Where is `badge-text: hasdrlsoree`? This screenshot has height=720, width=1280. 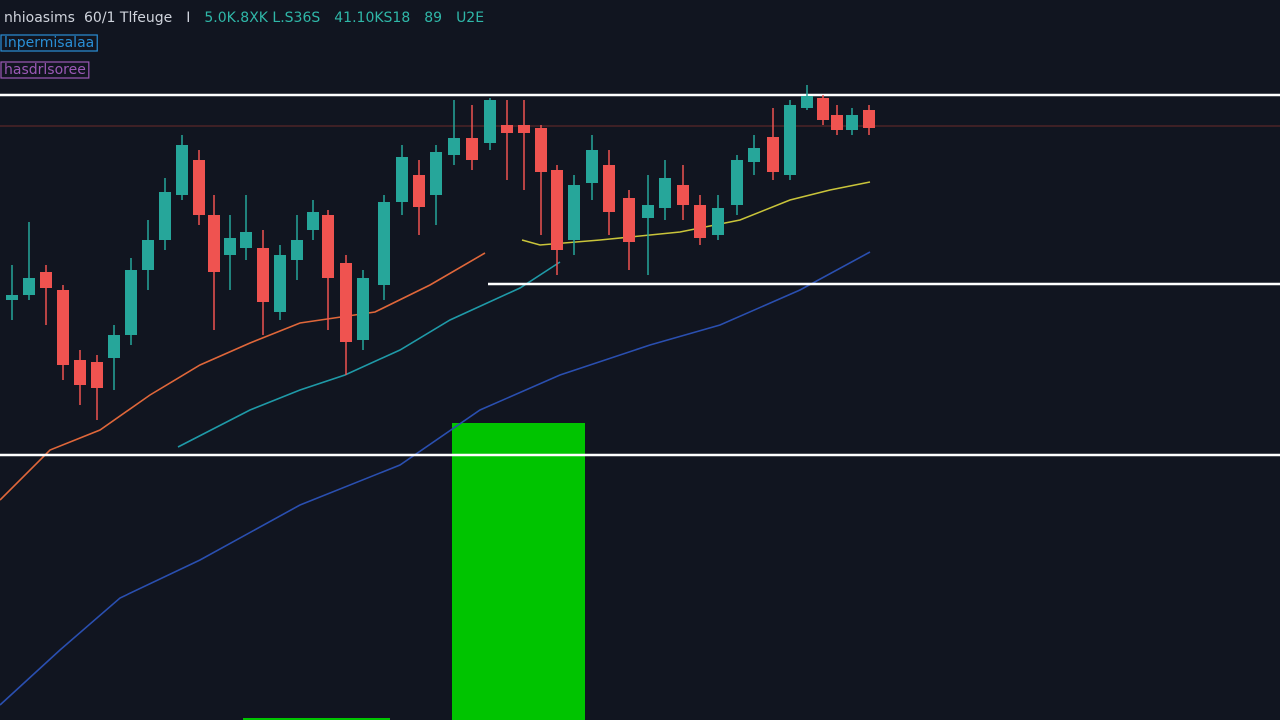 badge-text: hasdrlsoree is located at coordinates (45, 70).